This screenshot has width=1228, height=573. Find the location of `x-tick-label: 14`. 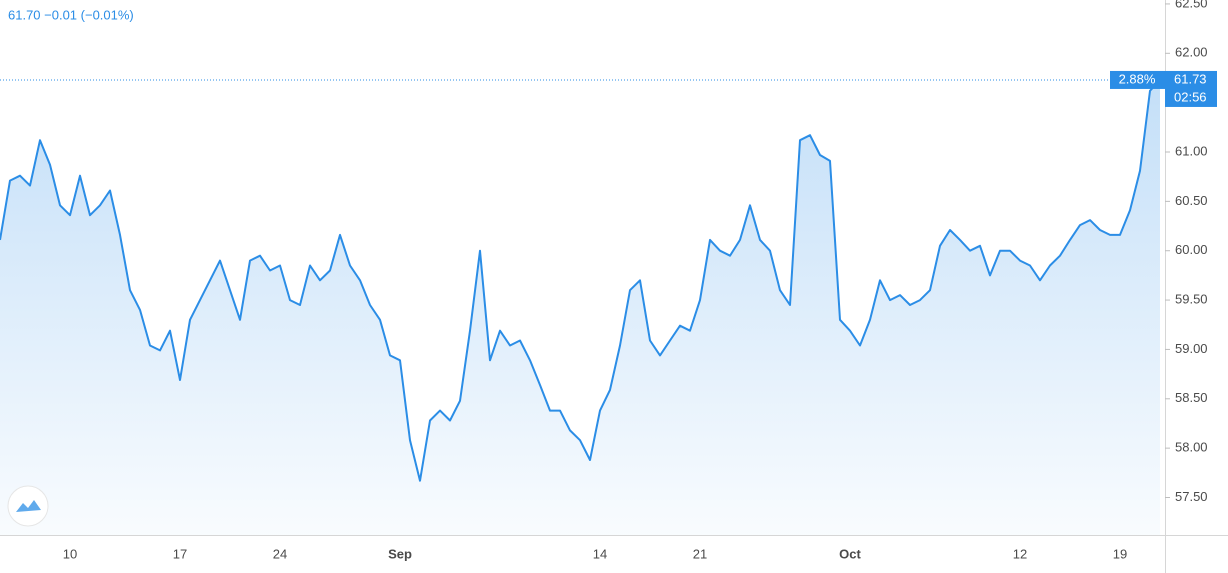

x-tick-label: 14 is located at coordinates (600, 553).